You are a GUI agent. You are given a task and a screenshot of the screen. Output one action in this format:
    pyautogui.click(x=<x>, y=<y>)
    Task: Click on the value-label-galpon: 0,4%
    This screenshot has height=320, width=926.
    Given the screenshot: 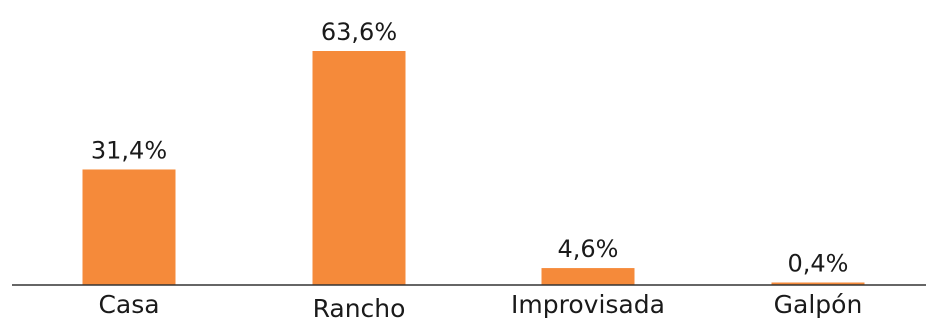 What is the action you would take?
    pyautogui.click(x=818, y=264)
    